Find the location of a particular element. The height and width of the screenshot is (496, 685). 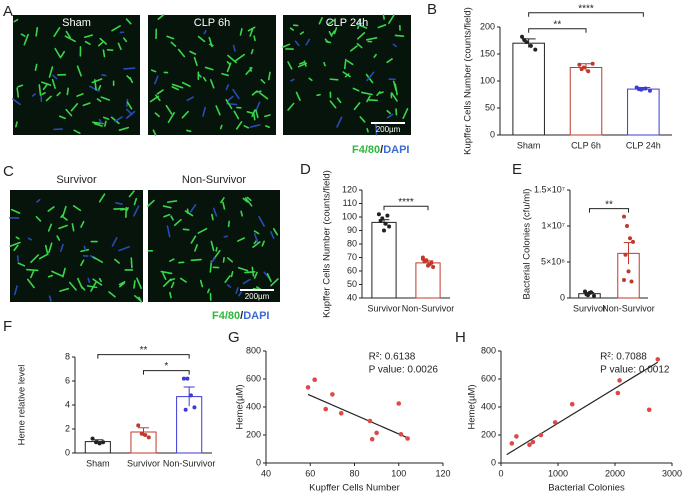

y-tick-label: 6 is located at coordinates (67, 380).